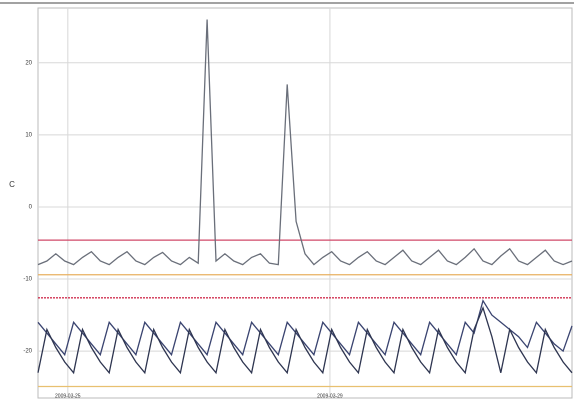 This screenshot has width=574, height=401. What do you see at coordinates (28, 135) in the screenshot?
I see `y-tick-label: 10` at bounding box center [28, 135].